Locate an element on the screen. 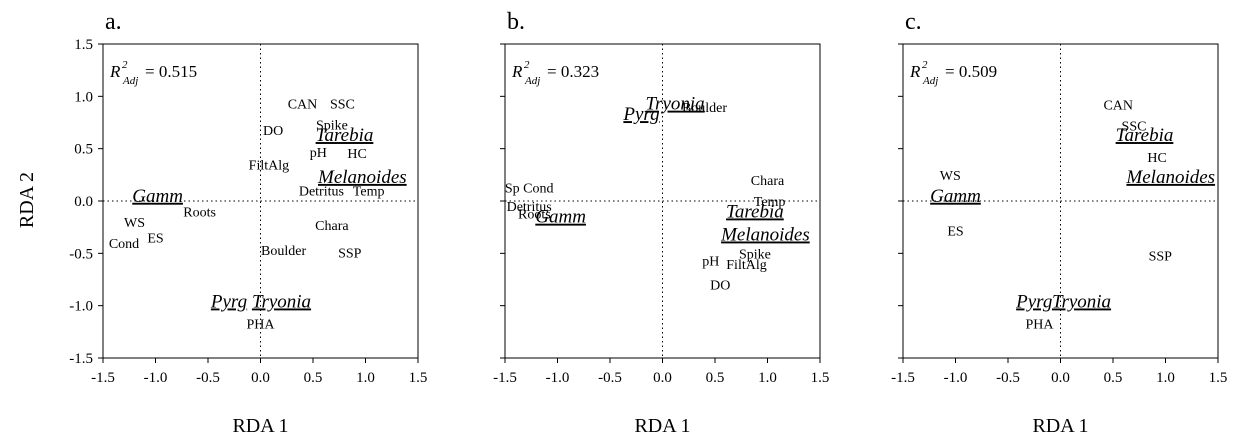 The height and width of the screenshot is (443, 1239). y-axis-label: RDA 2 is located at coordinates (27, 200).